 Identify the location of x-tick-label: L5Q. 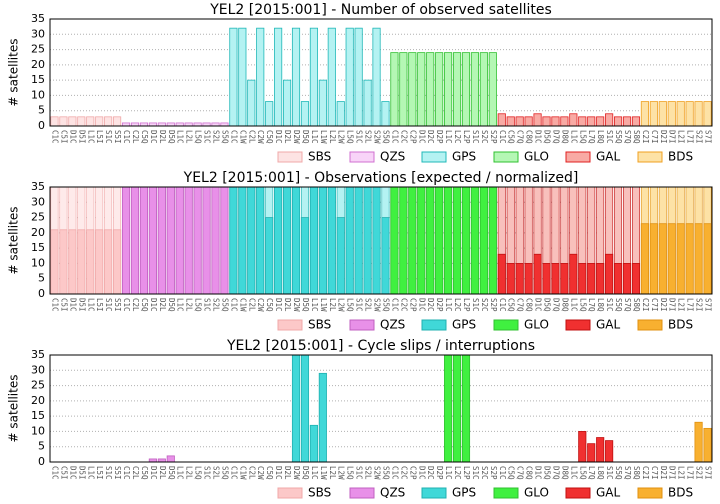
(198, 305).